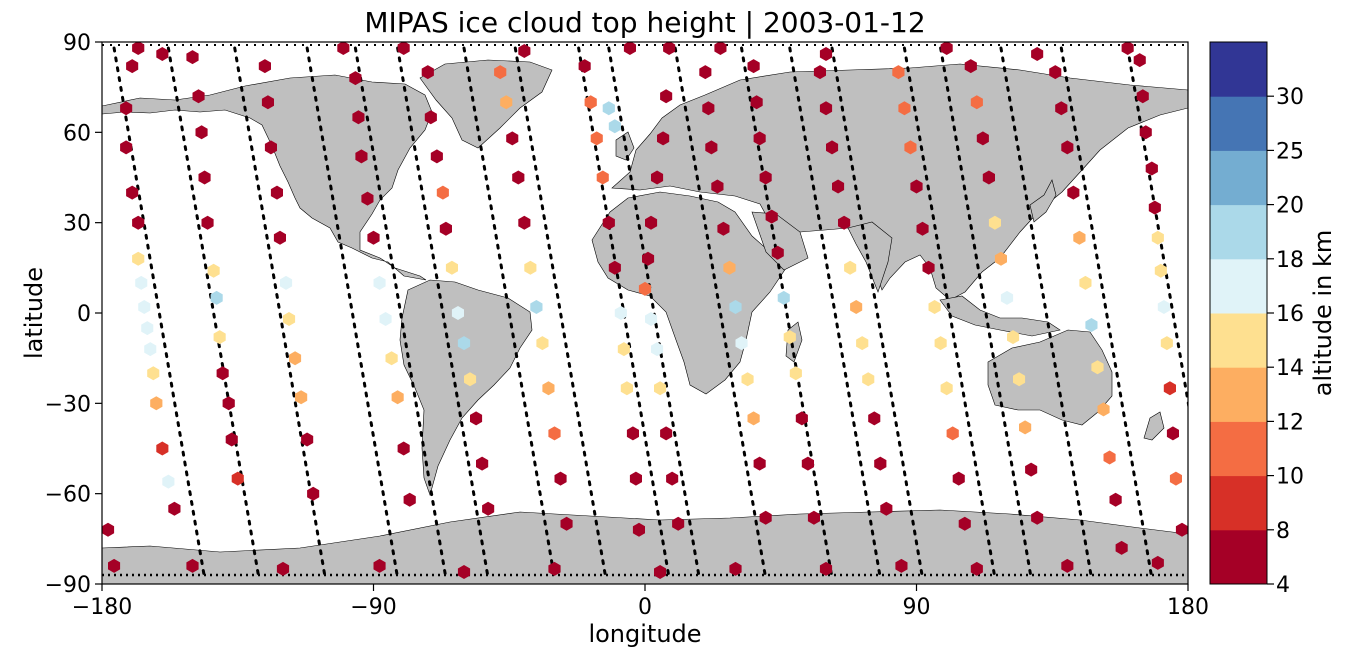 This screenshot has width=1345, height=657. What do you see at coordinates (373, 607) in the screenshot?
I see `x-tick-label: −90` at bounding box center [373, 607].